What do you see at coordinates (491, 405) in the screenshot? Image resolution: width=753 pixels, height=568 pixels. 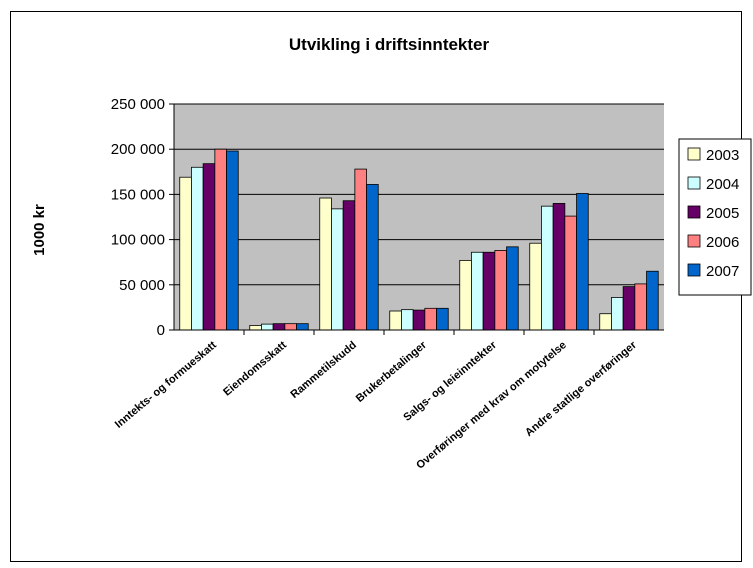 I see `x-category-label: Overføringer med krav om motytelse` at bounding box center [491, 405].